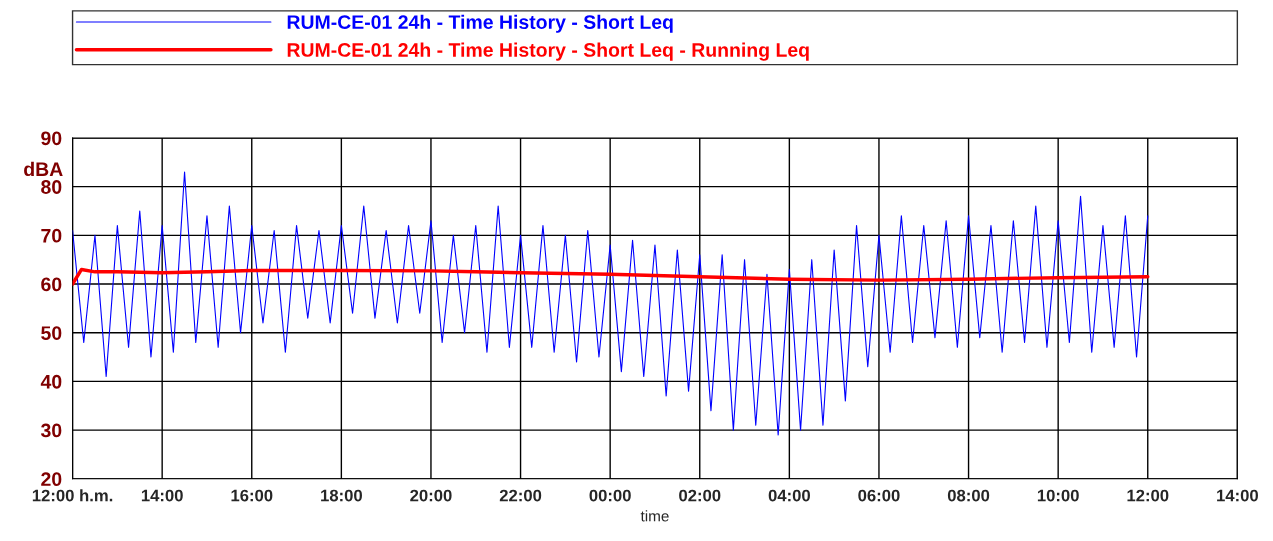 Image resolution: width=1273 pixels, height=541 pixels. I want to click on text: RUM-CE-01 24h - Time History - Short Leq, so click(480, 23).